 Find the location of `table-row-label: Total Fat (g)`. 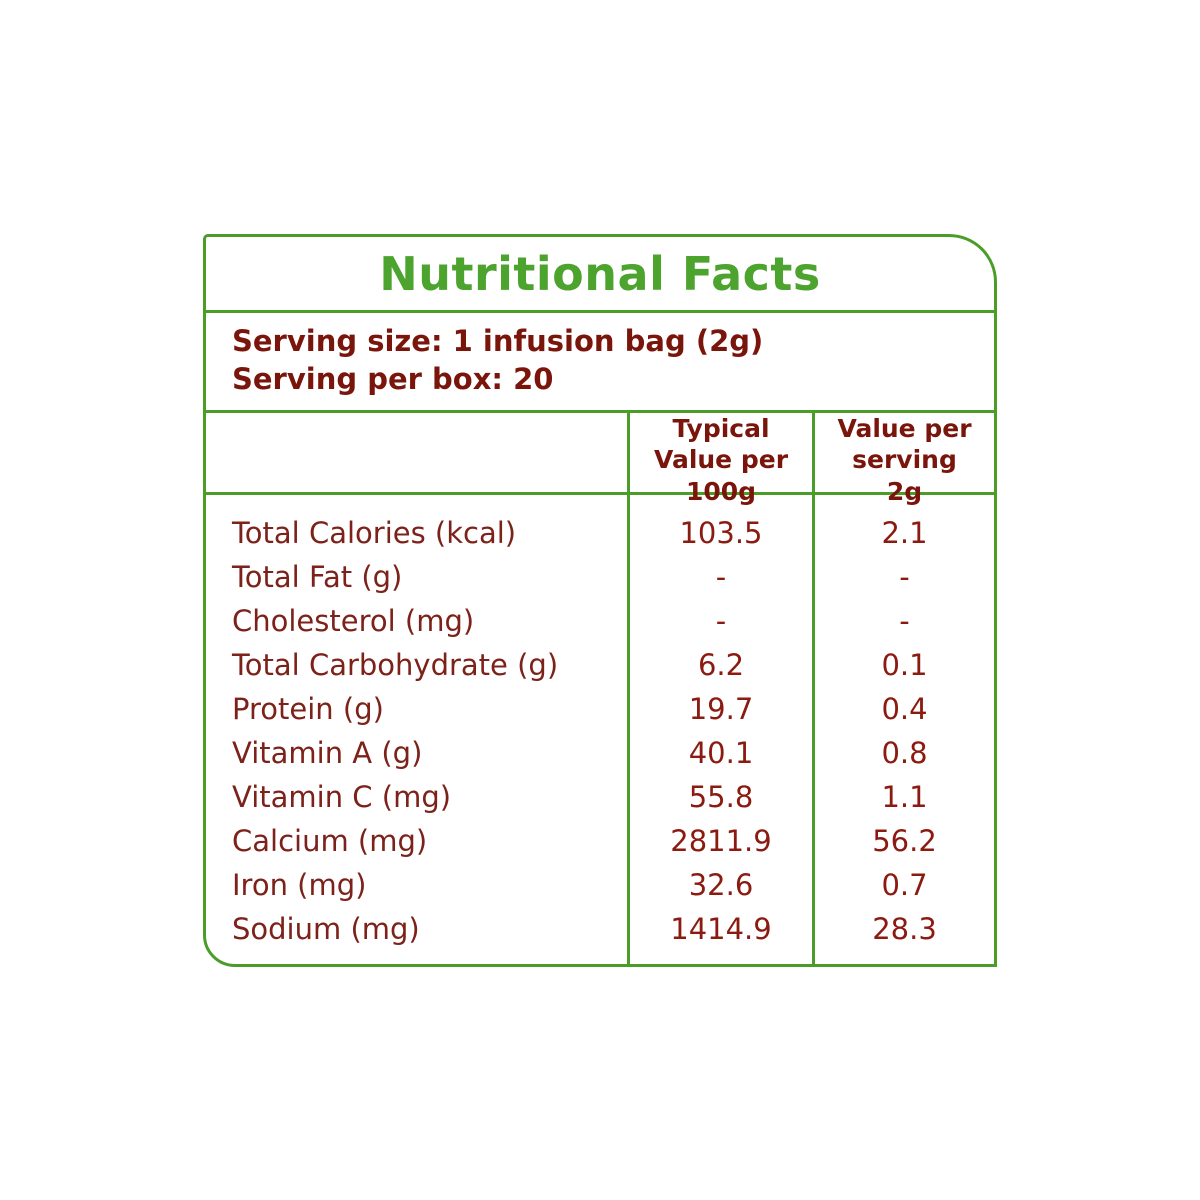

table-row-label: Total Fat (g) is located at coordinates (317, 577).